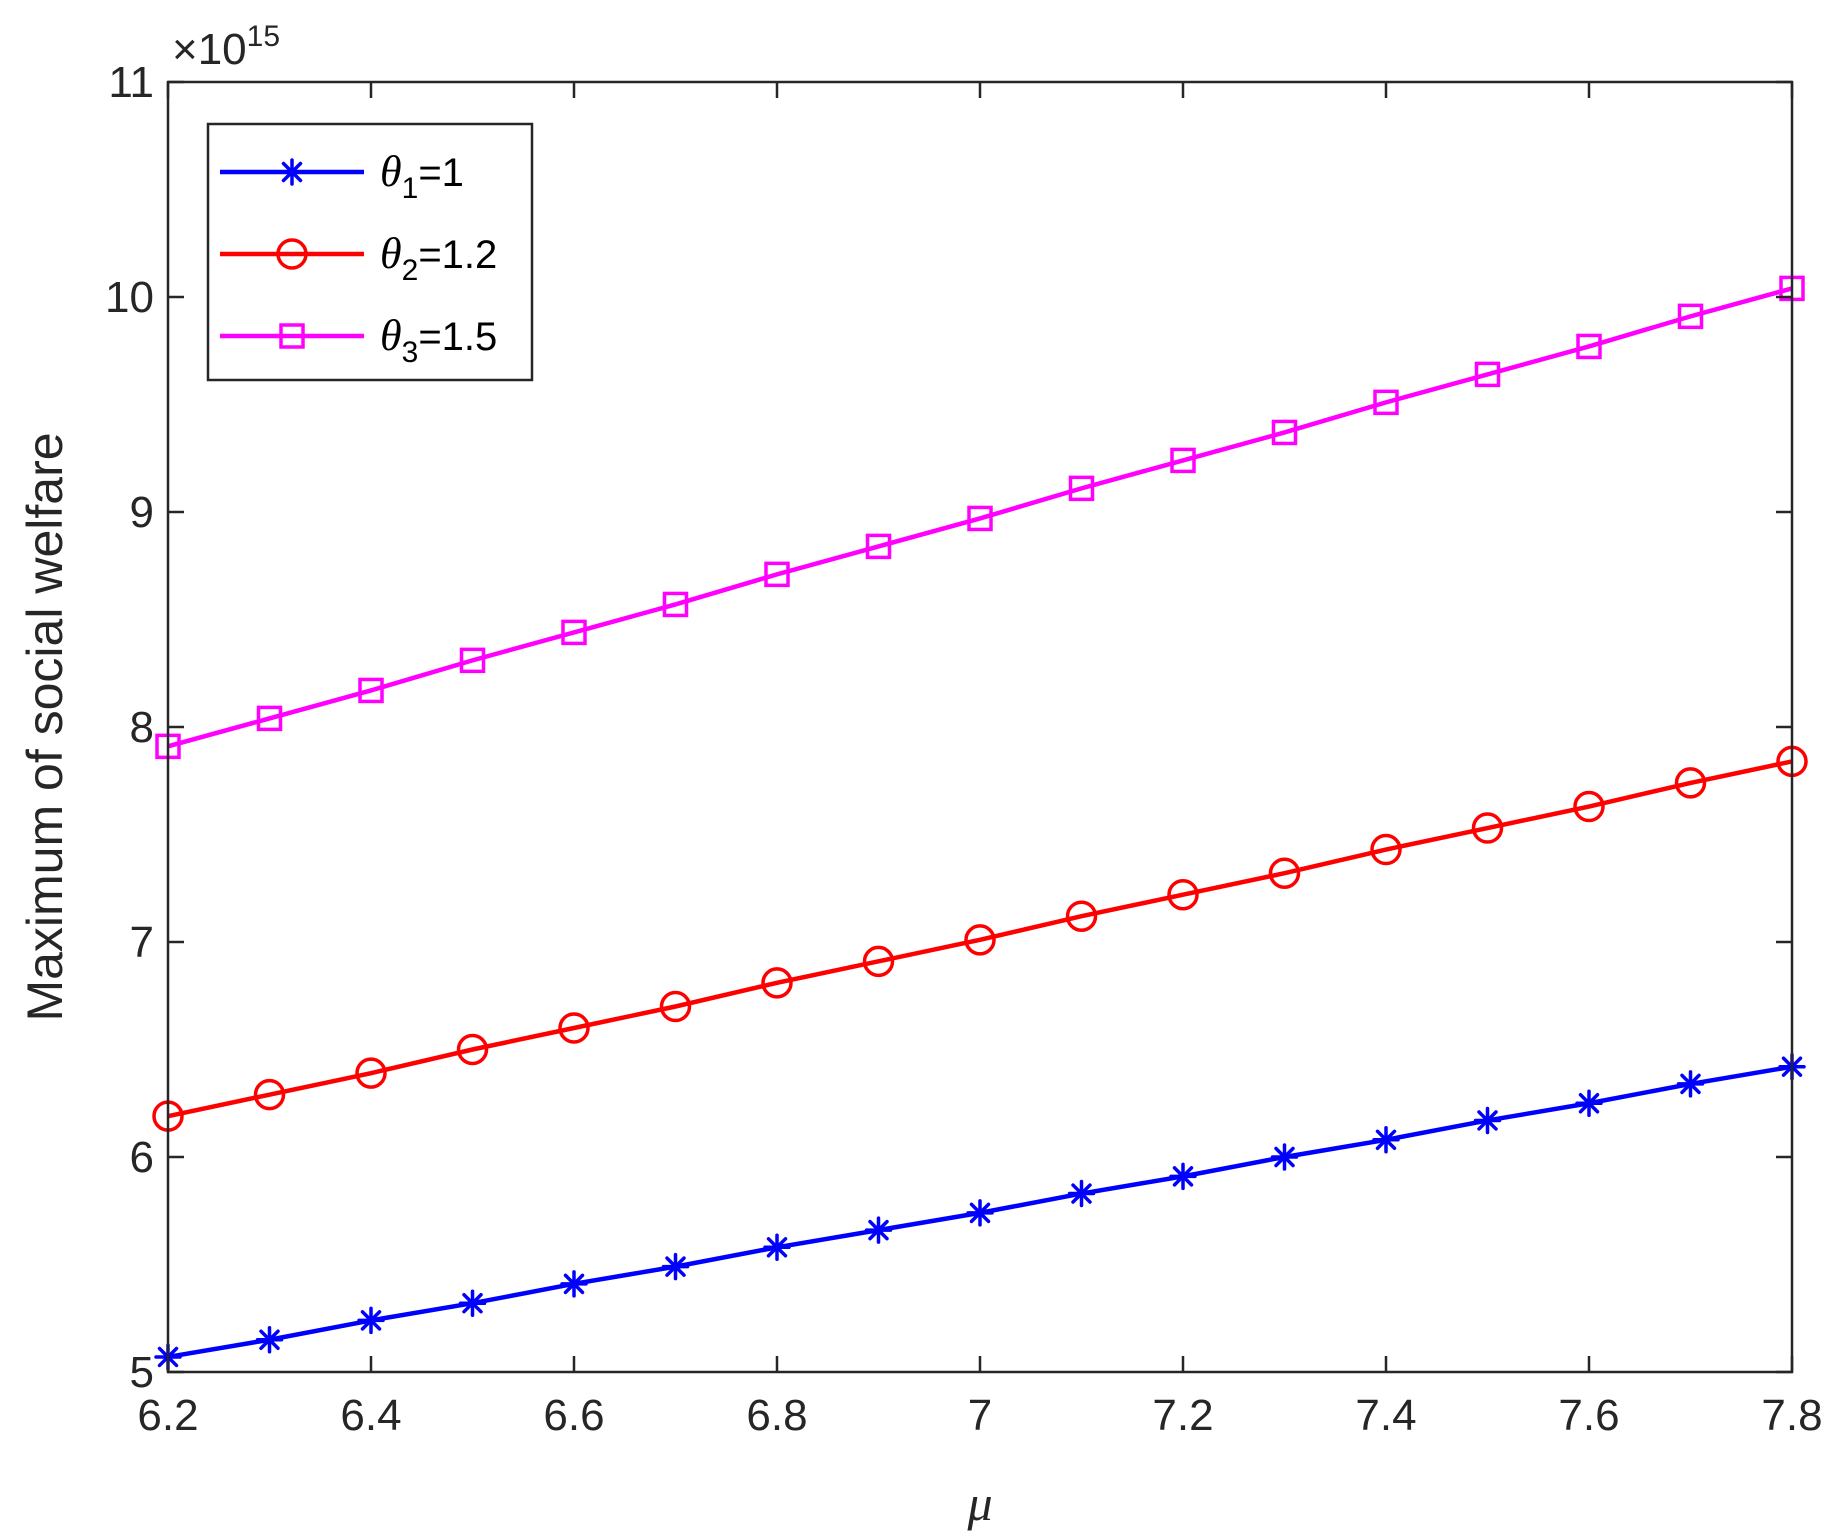  Describe the element at coordinates (438, 258) in the screenshot. I see `legend-label: θ2=1.2` at that location.